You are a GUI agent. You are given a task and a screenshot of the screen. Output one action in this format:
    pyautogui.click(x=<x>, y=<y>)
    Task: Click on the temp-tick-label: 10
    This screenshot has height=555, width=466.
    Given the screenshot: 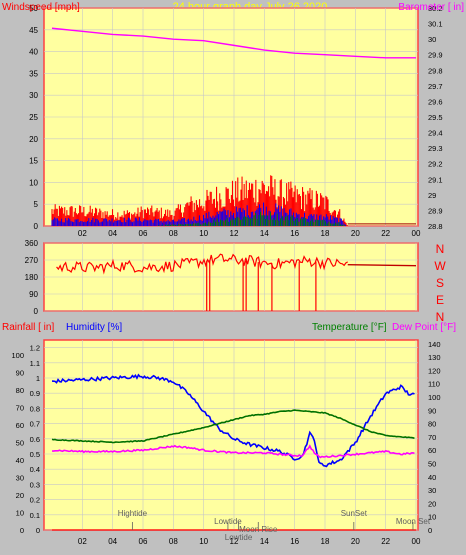 What is the action you would take?
    pyautogui.click(x=432, y=517)
    